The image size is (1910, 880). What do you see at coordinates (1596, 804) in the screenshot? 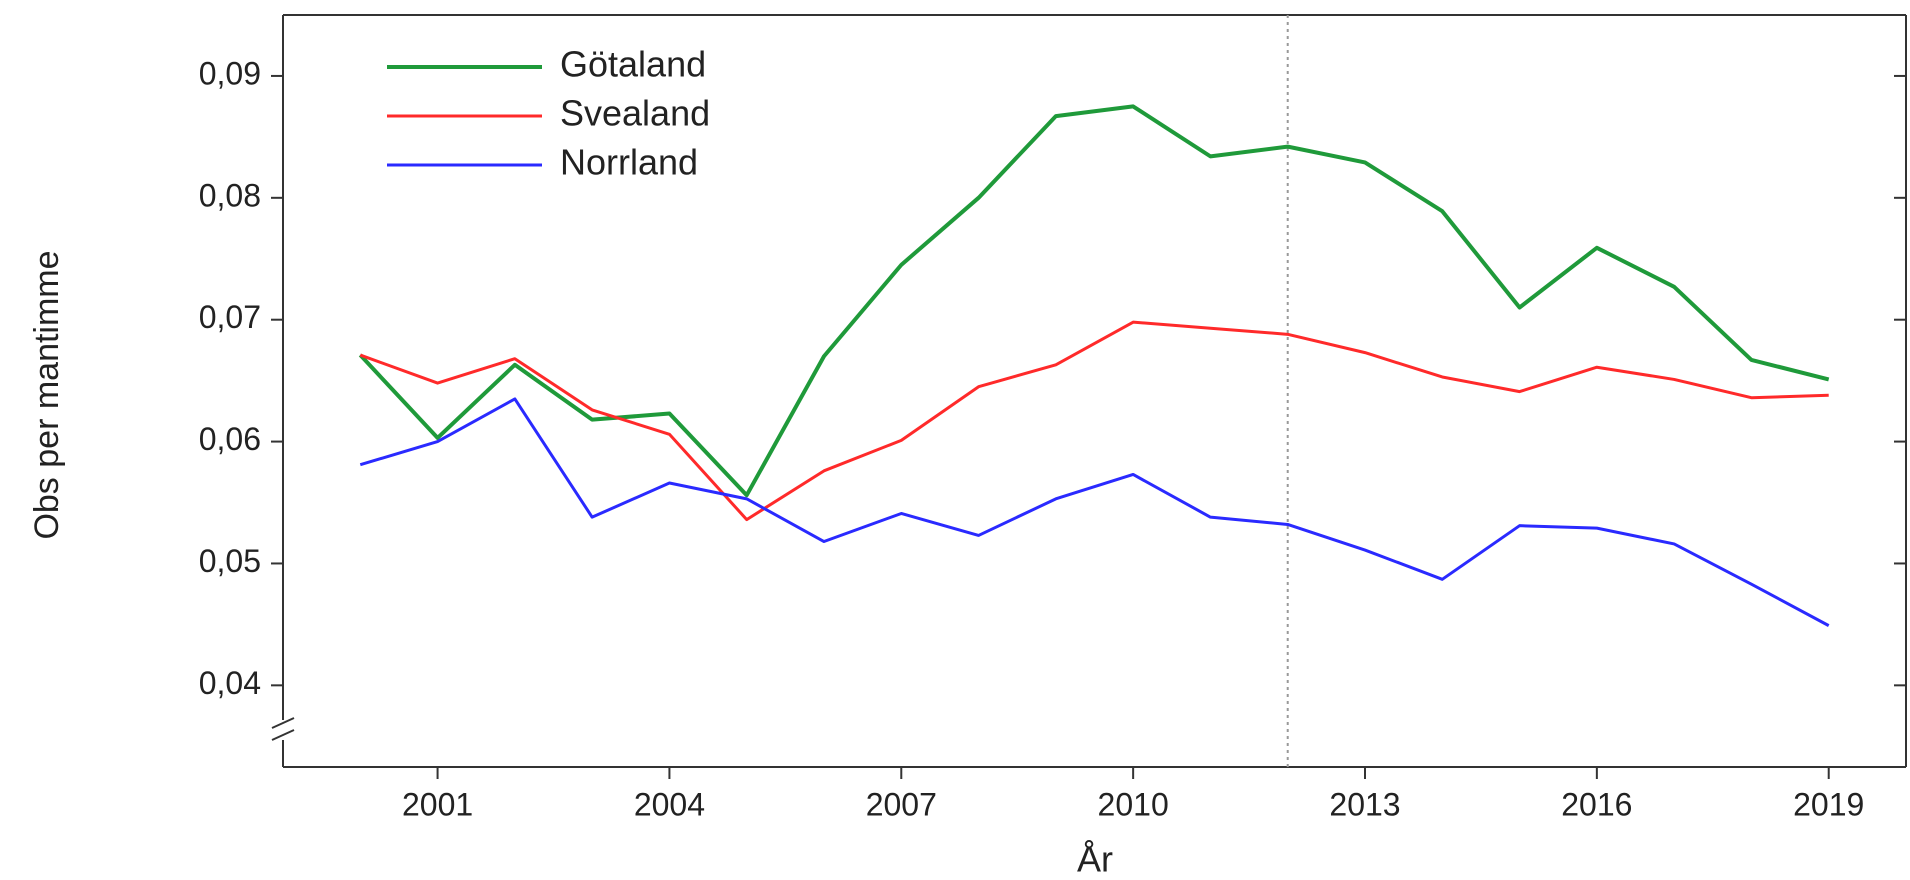
I see `x-tick-label: 2016` at bounding box center [1596, 804].